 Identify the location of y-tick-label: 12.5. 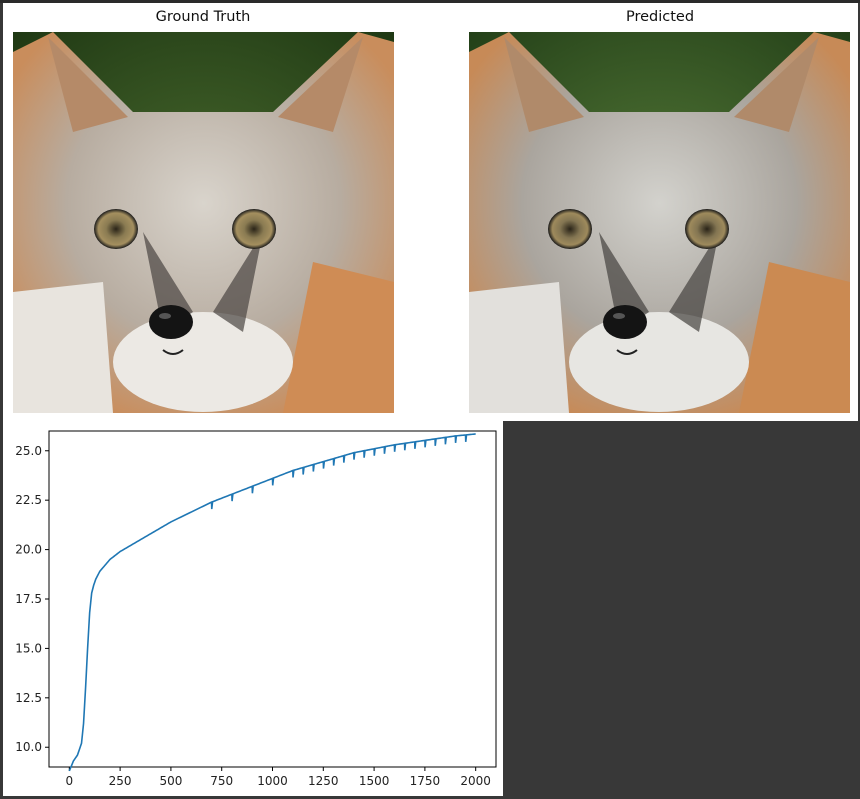
(28, 698).